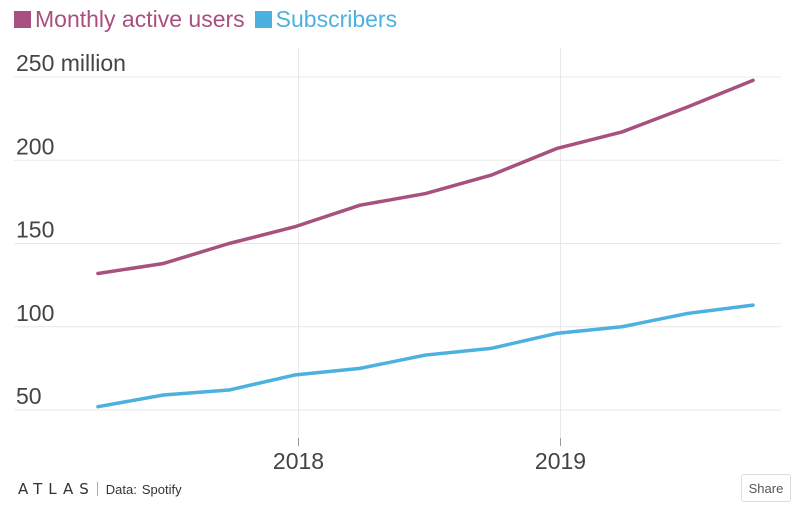 The image size is (807, 514). What do you see at coordinates (161, 489) in the screenshot?
I see `data-source-value: Spotify` at bounding box center [161, 489].